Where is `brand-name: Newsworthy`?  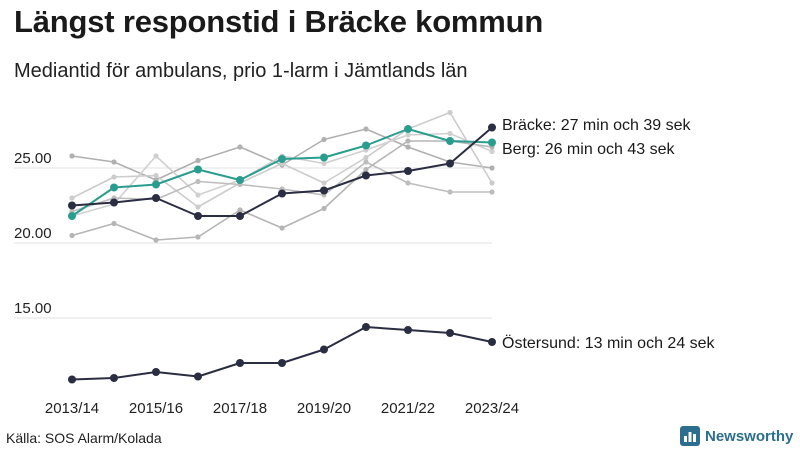
brand-name: Newsworthy is located at coordinates (749, 436).